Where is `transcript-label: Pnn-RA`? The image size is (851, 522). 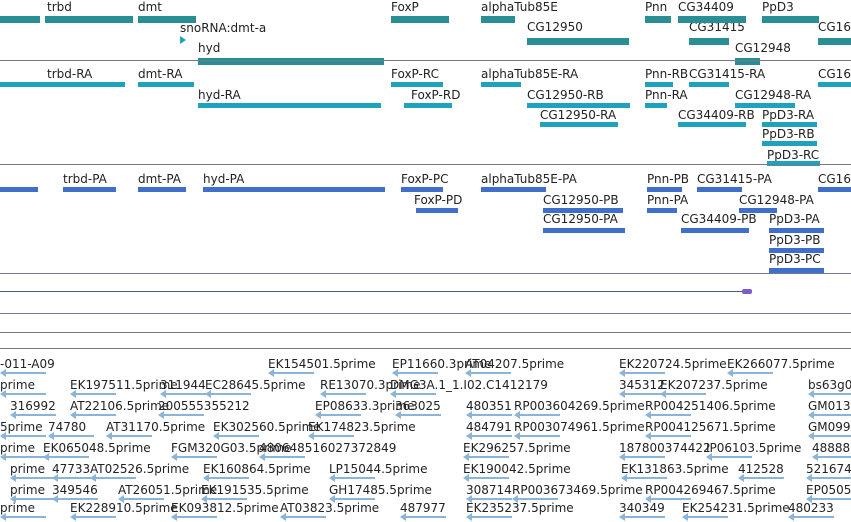 transcript-label: Pnn-RA is located at coordinates (666, 95).